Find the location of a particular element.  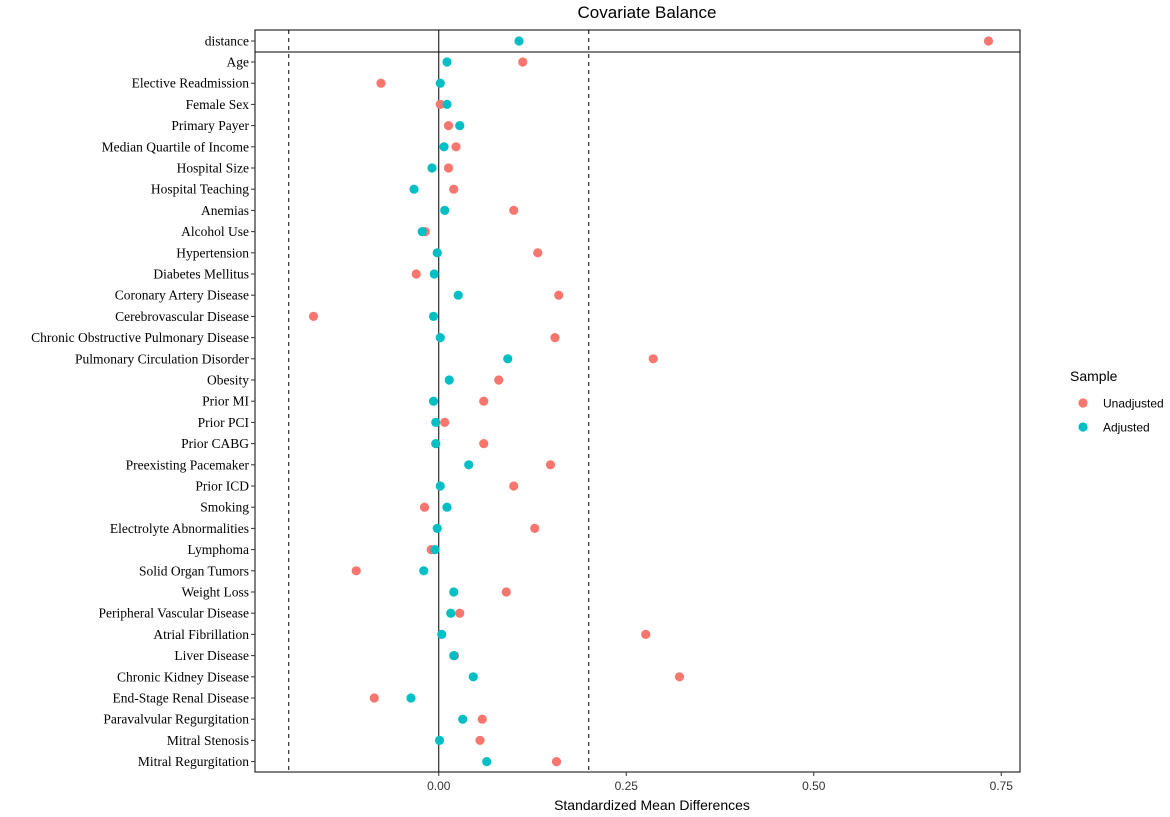

y-tick-label: Preexisting Pacemaker is located at coordinates (188, 464).